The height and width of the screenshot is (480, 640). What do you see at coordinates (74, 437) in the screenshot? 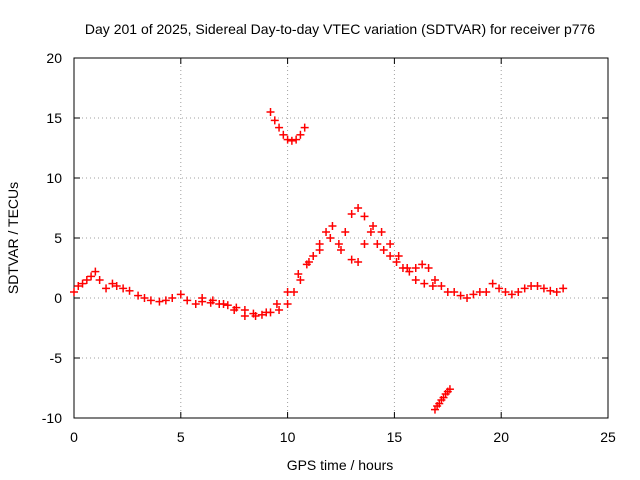
I see `x-tick-label: 0` at bounding box center [74, 437].